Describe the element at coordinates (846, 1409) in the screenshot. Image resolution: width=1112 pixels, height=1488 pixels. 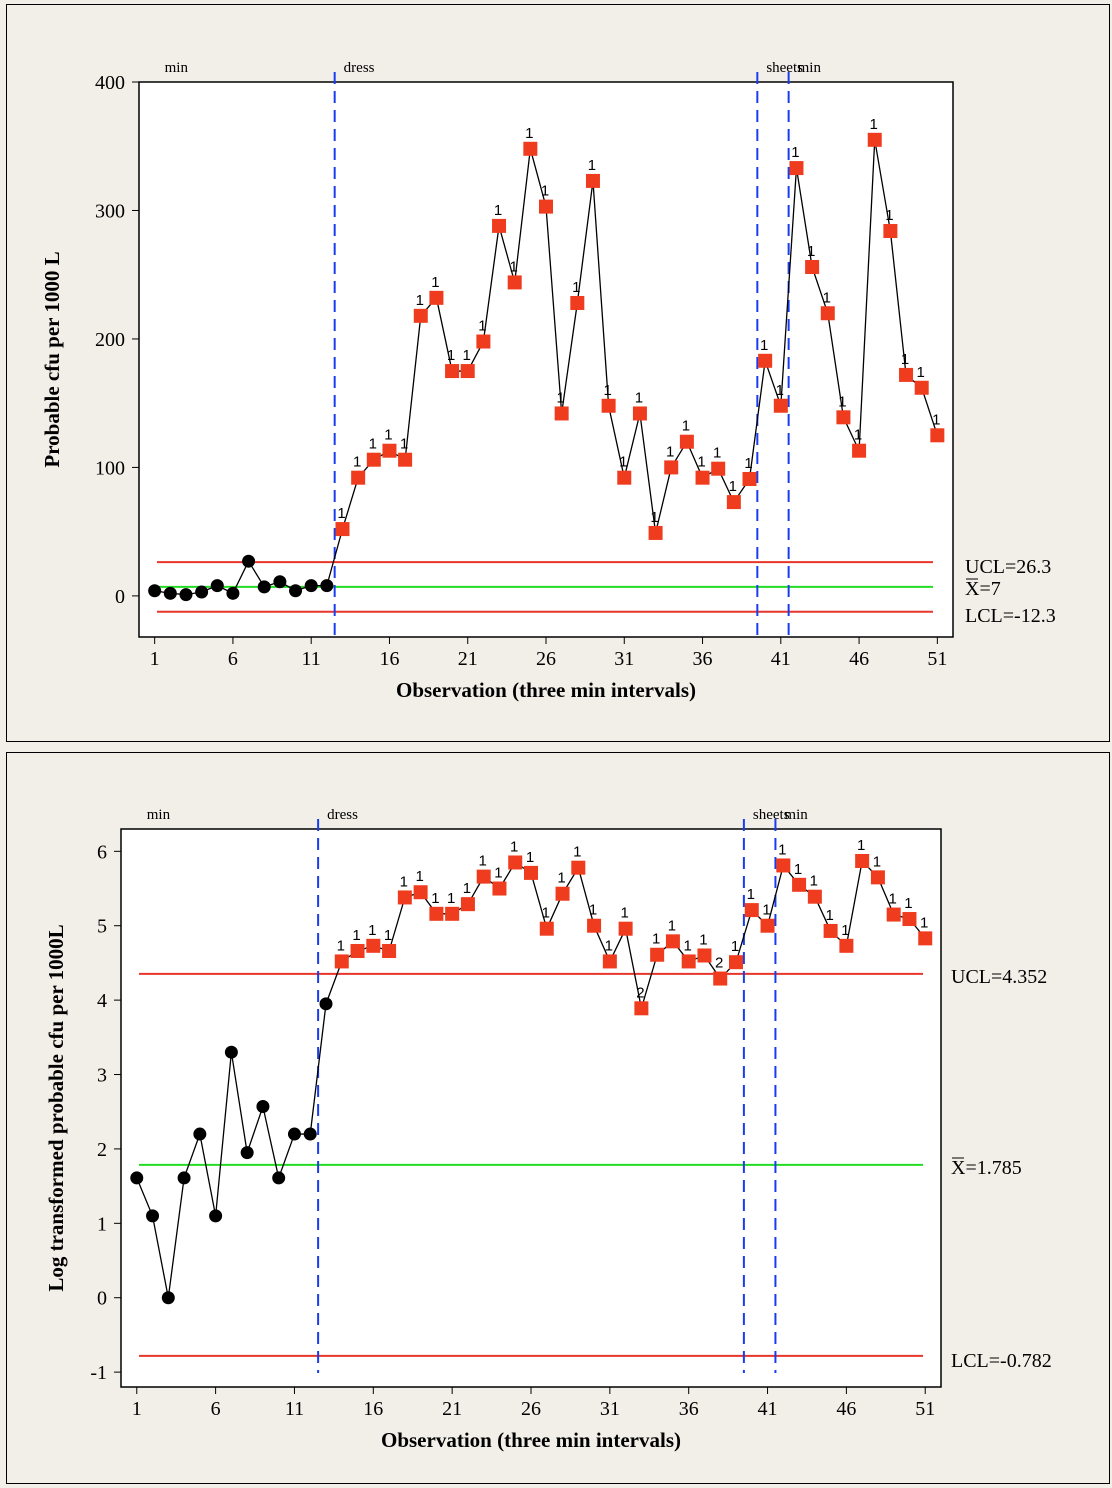
I see `x-tick-label: 46` at that location.